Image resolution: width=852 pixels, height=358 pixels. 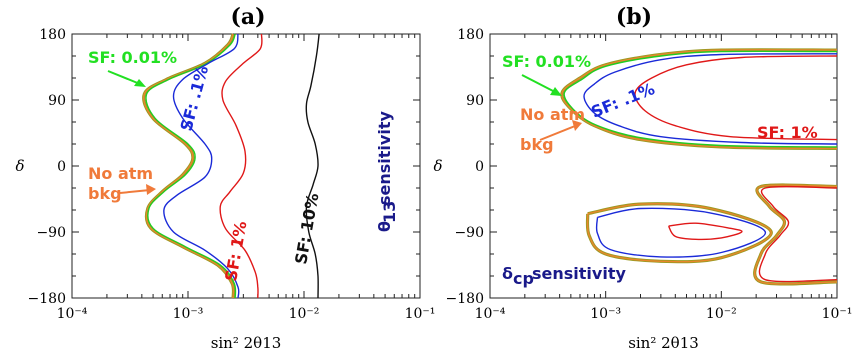 What do you see at coordinates (523, 278) in the screenshot?
I see `svg-text: cp` at bounding box center [523, 278].